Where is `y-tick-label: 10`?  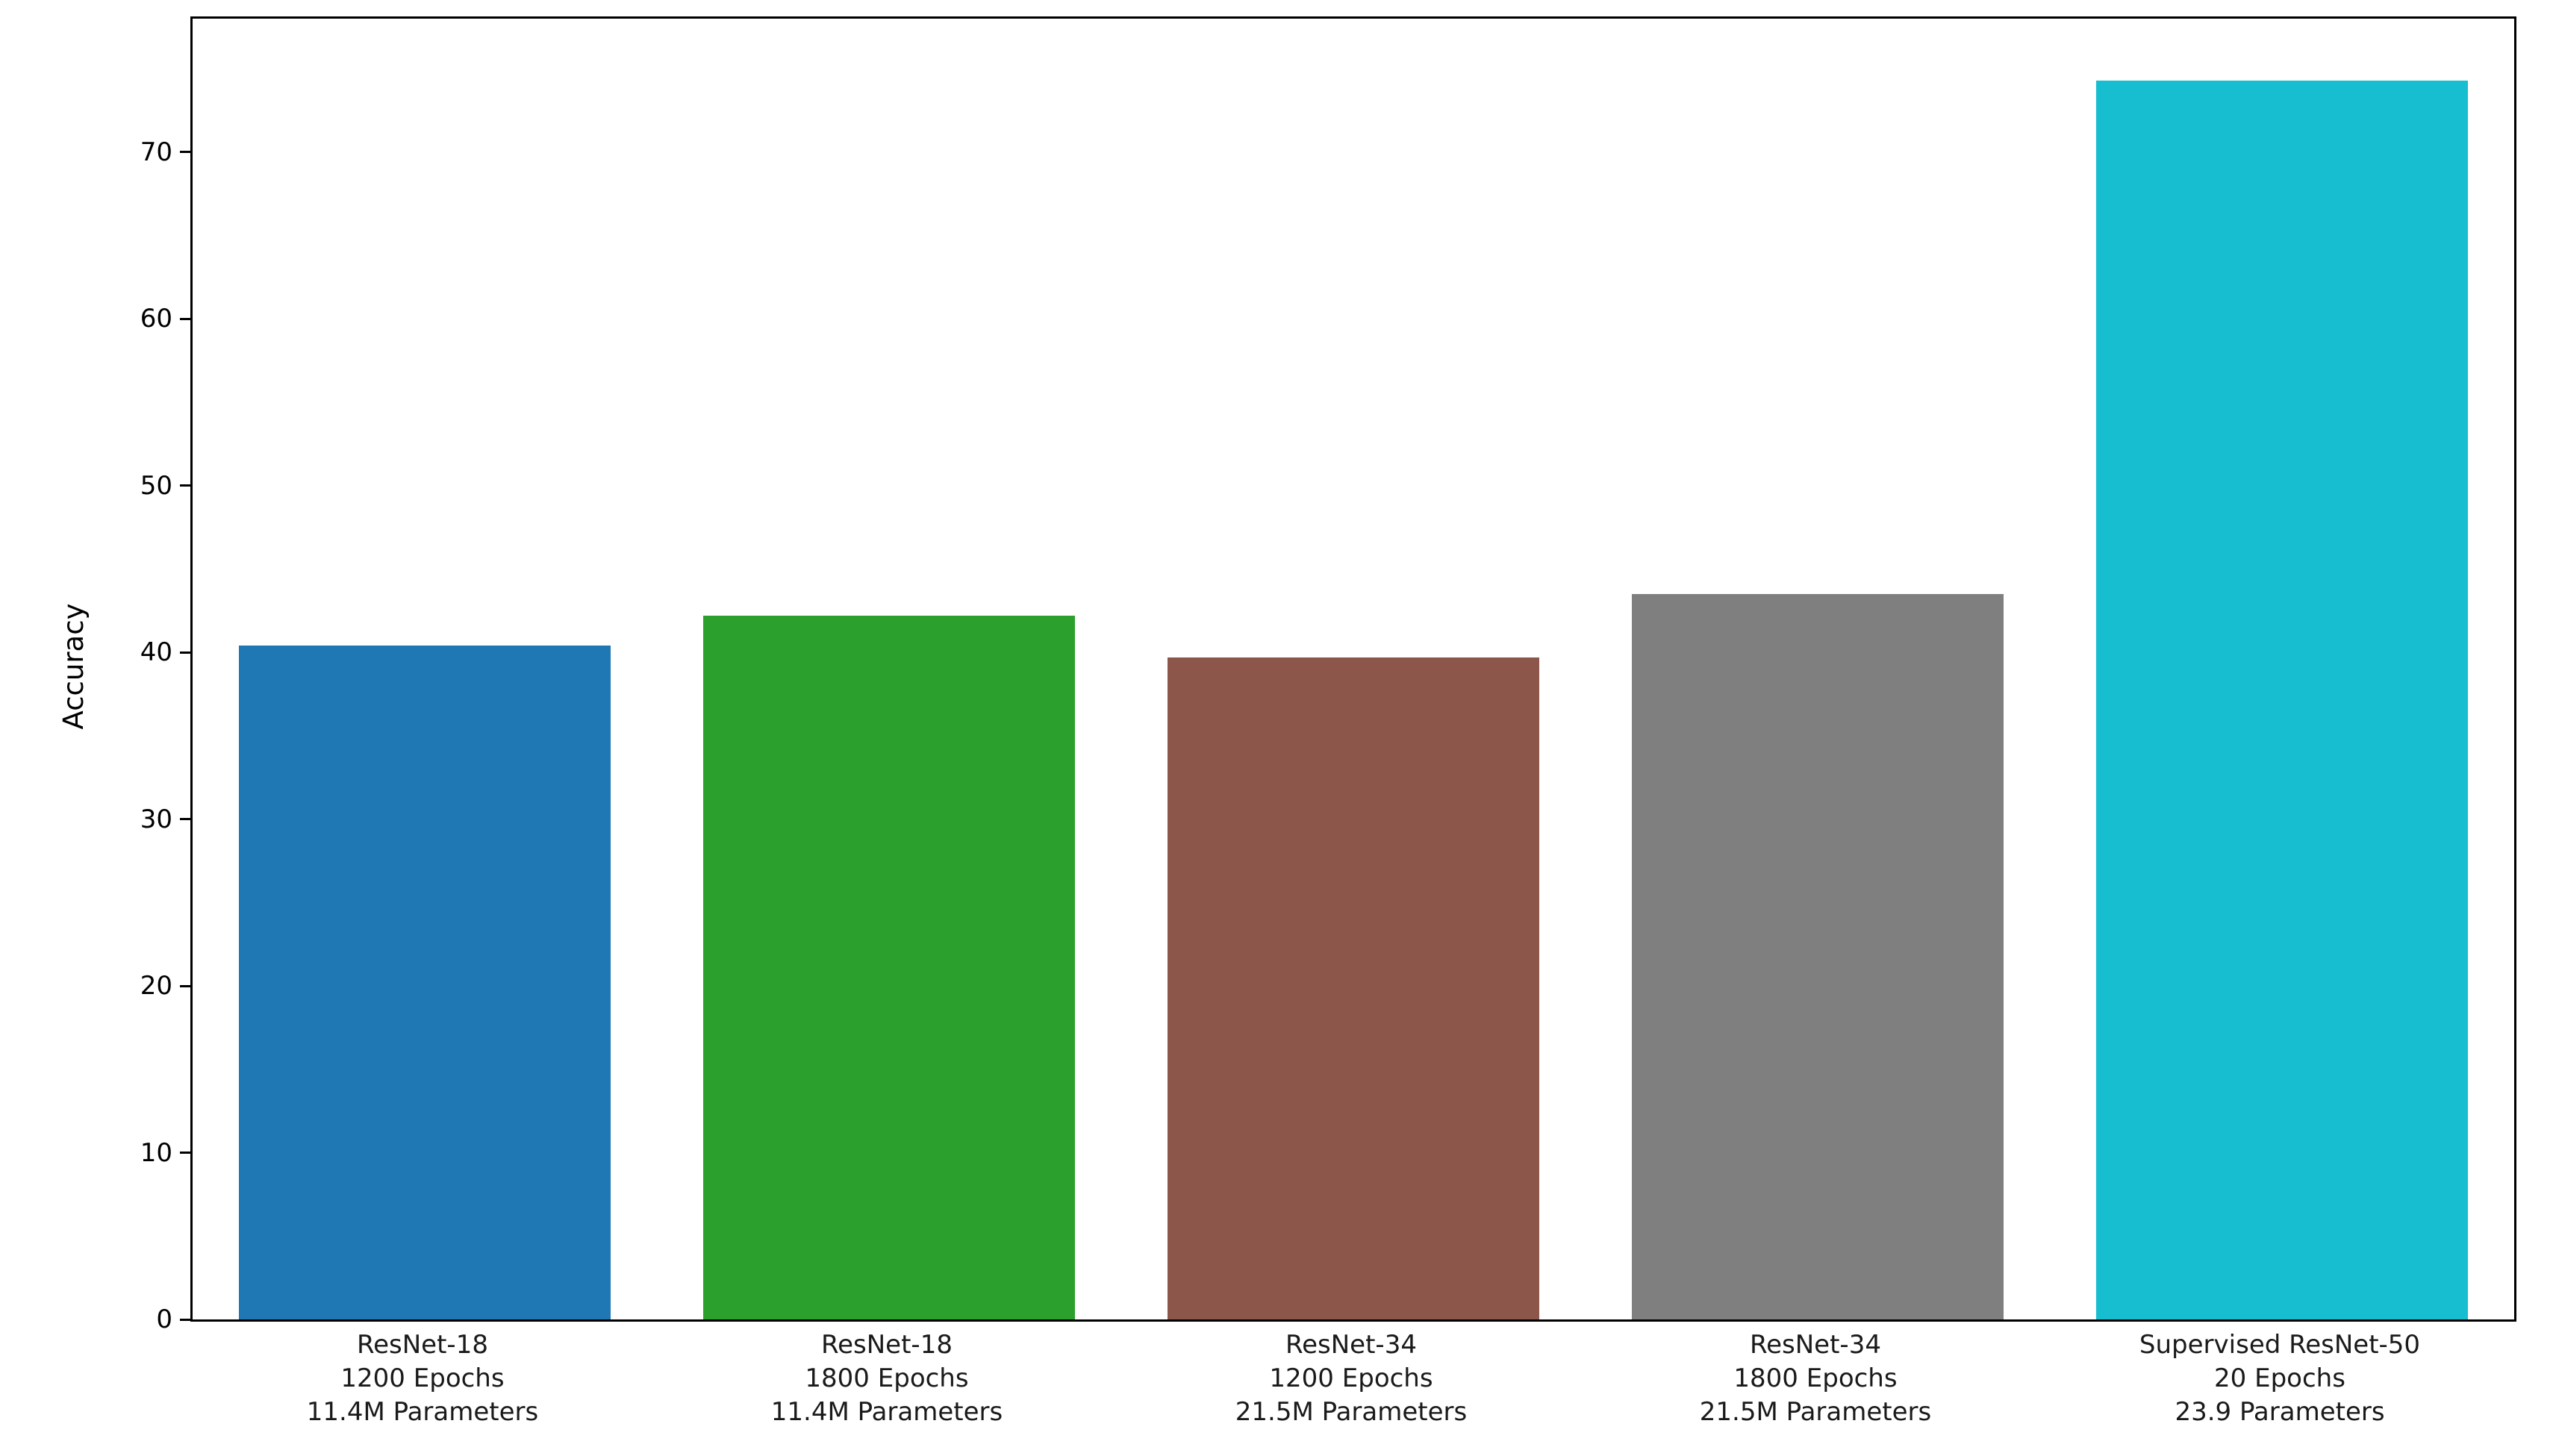 y-tick-label: 10 is located at coordinates (156, 1152).